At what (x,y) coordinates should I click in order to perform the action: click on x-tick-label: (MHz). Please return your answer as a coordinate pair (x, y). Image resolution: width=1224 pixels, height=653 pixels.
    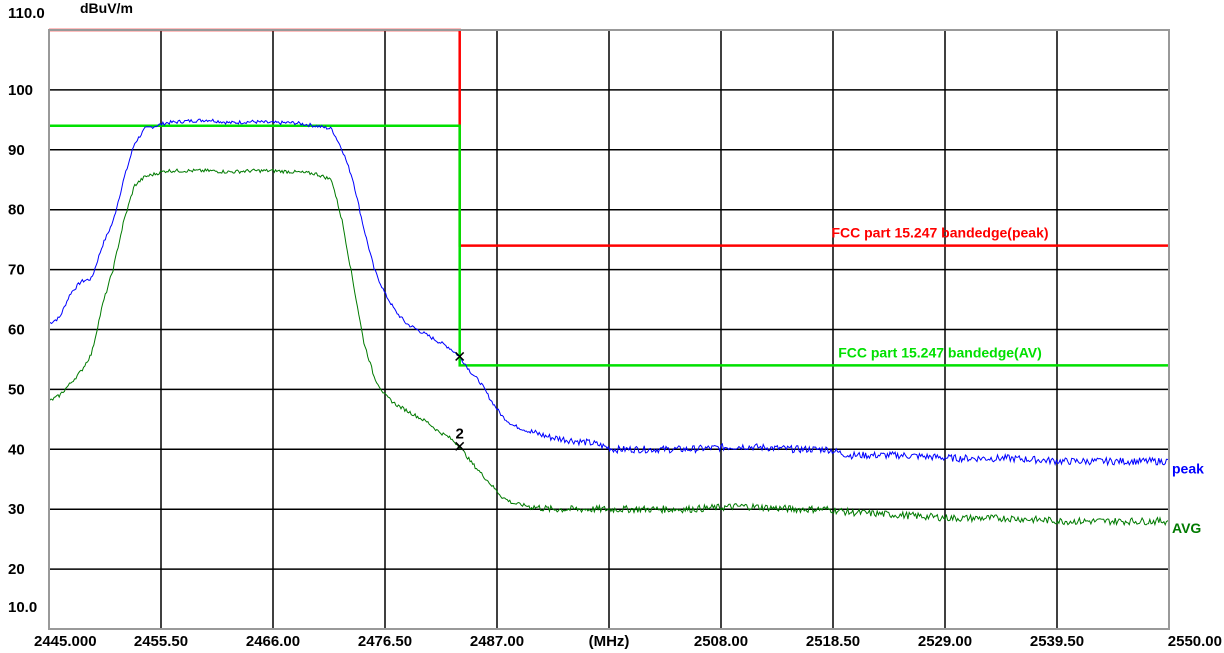
    Looking at the image, I should click on (609, 641).